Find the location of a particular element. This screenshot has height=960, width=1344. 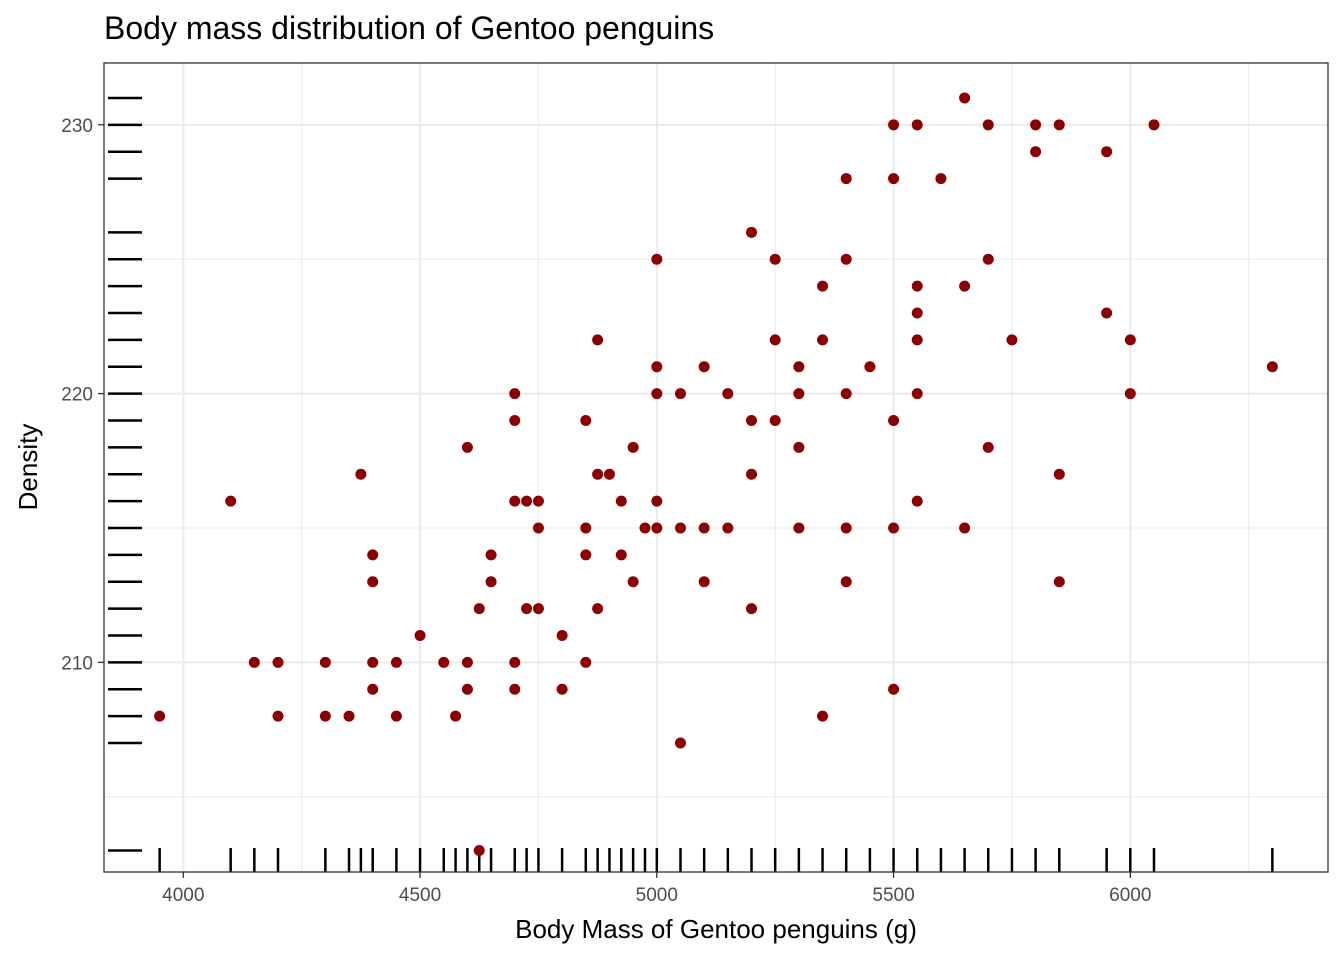

y-rug is located at coordinates (125, 474).